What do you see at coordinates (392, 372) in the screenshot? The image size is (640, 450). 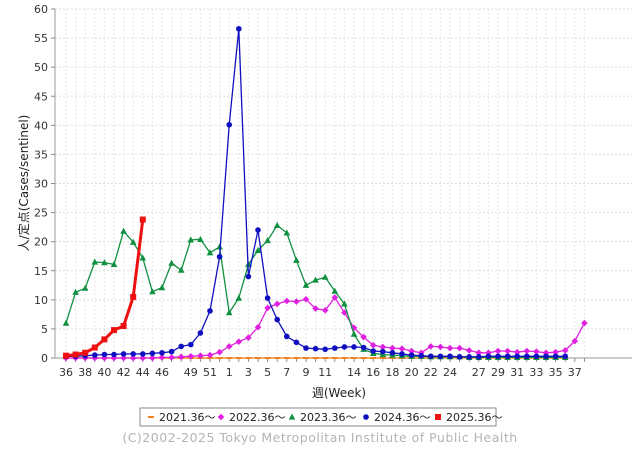 I see `x-tick-label: 18` at bounding box center [392, 372].